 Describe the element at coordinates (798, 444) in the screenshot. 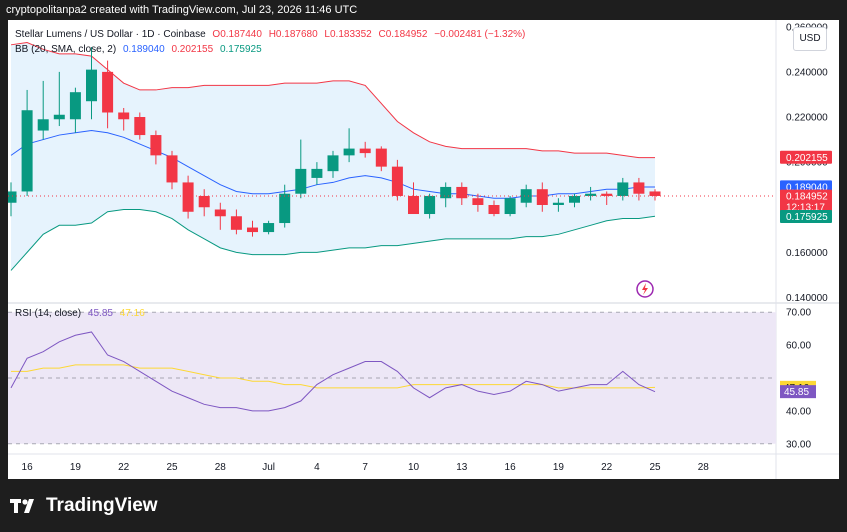

I see `rsi-tick-label: 30.00` at that location.